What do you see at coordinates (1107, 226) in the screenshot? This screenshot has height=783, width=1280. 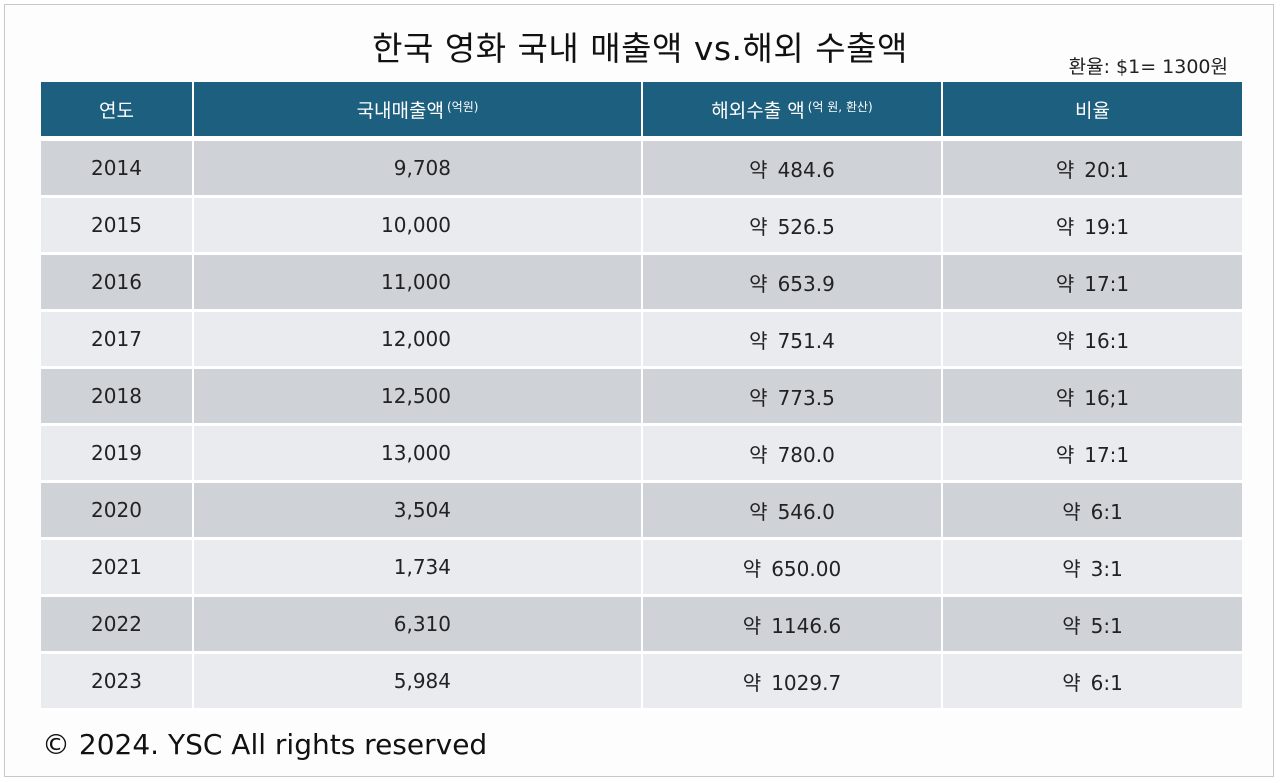 I see `ratio-value: 19:1` at bounding box center [1107, 226].